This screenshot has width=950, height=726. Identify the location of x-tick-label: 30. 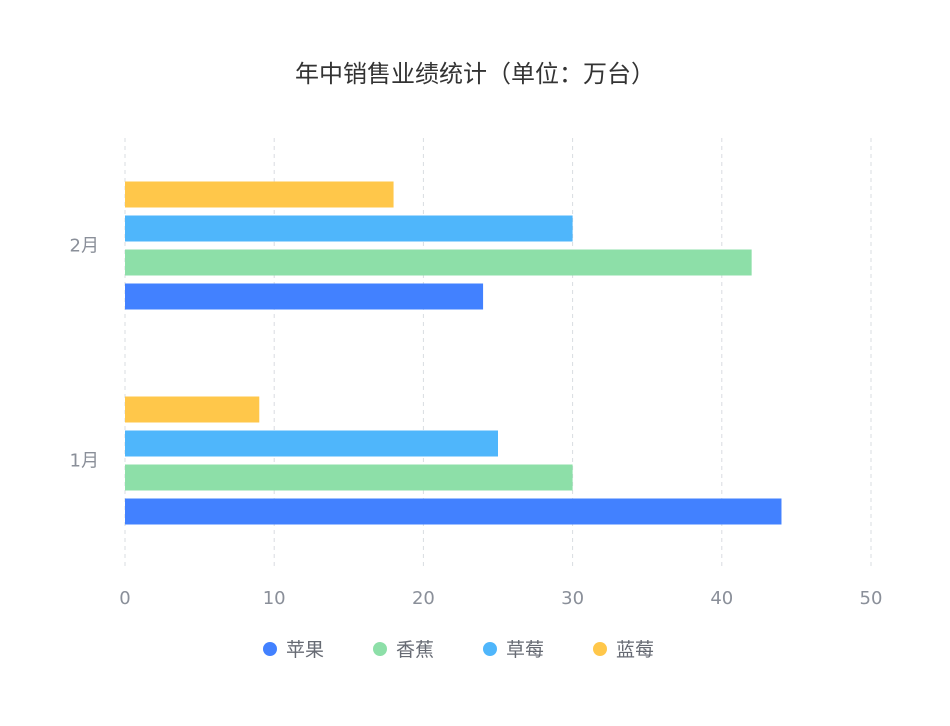
(572, 598).